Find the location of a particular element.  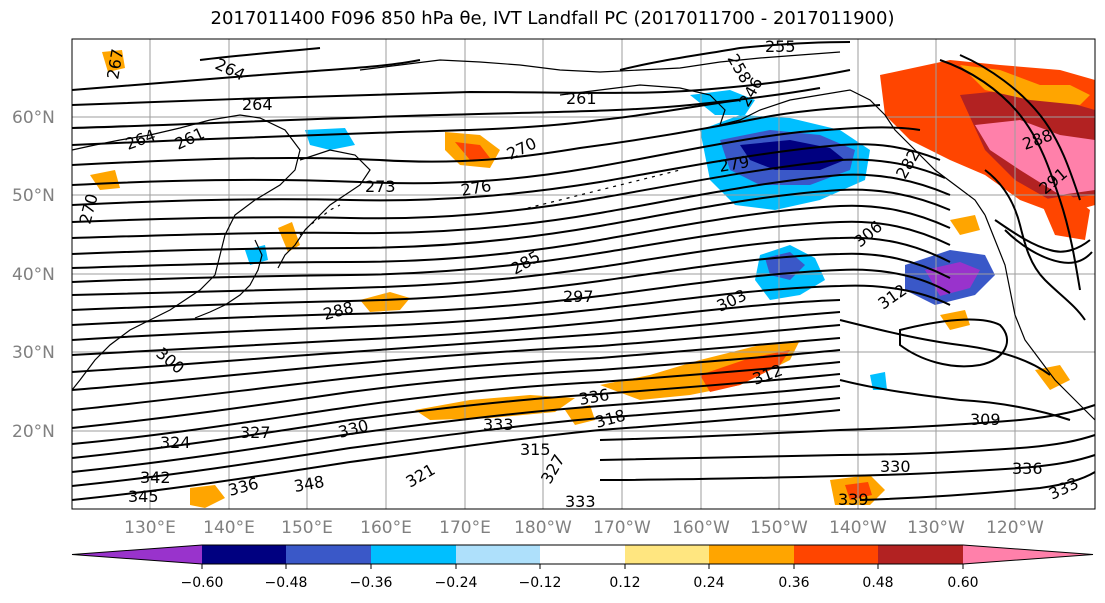

lat-label: 40°N is located at coordinates (33, 275).